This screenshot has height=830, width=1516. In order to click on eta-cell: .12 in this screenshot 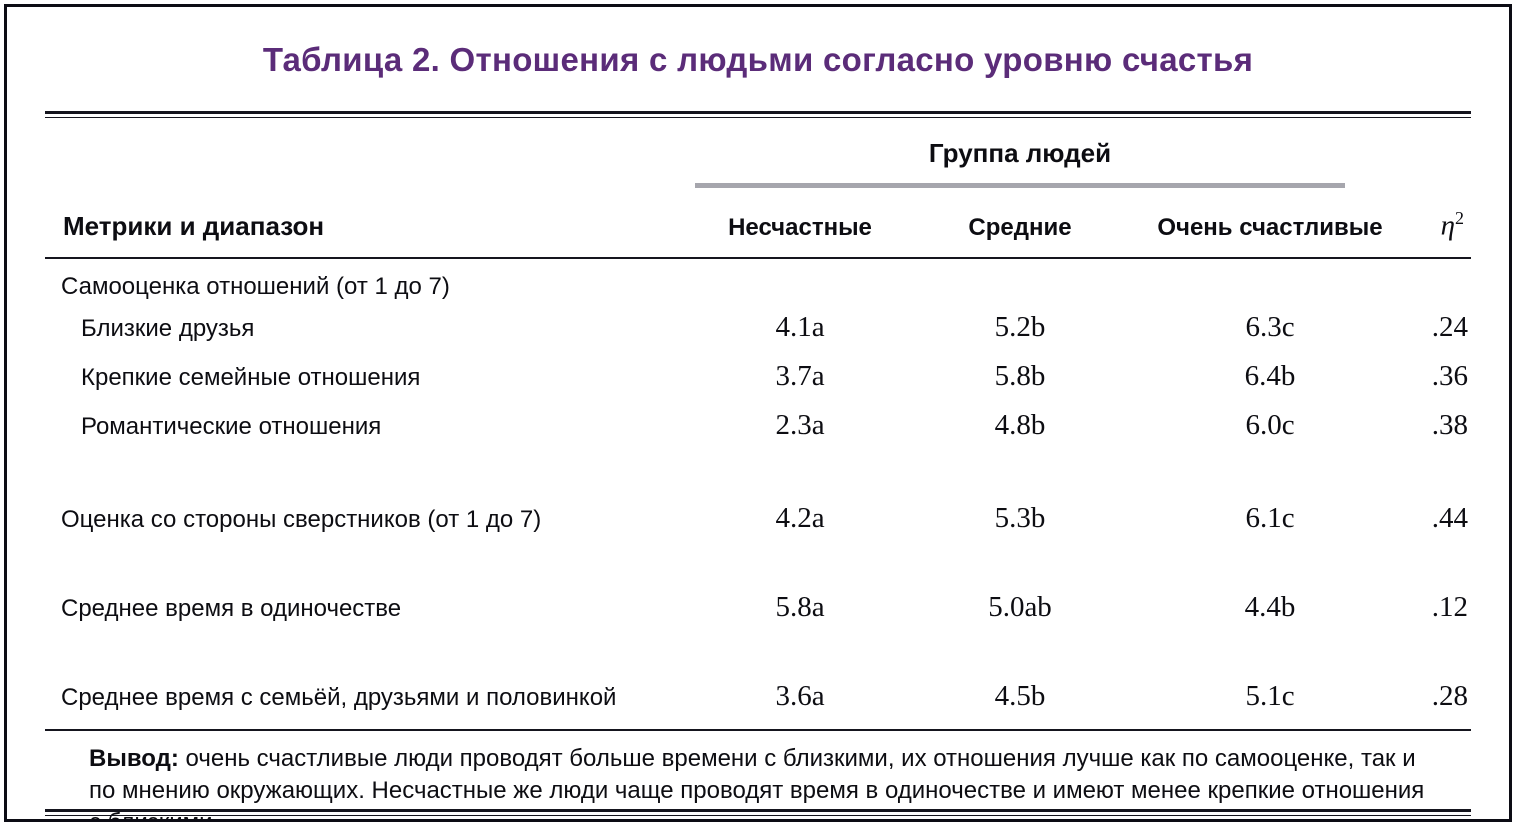, I will do `click(1449, 606)`.